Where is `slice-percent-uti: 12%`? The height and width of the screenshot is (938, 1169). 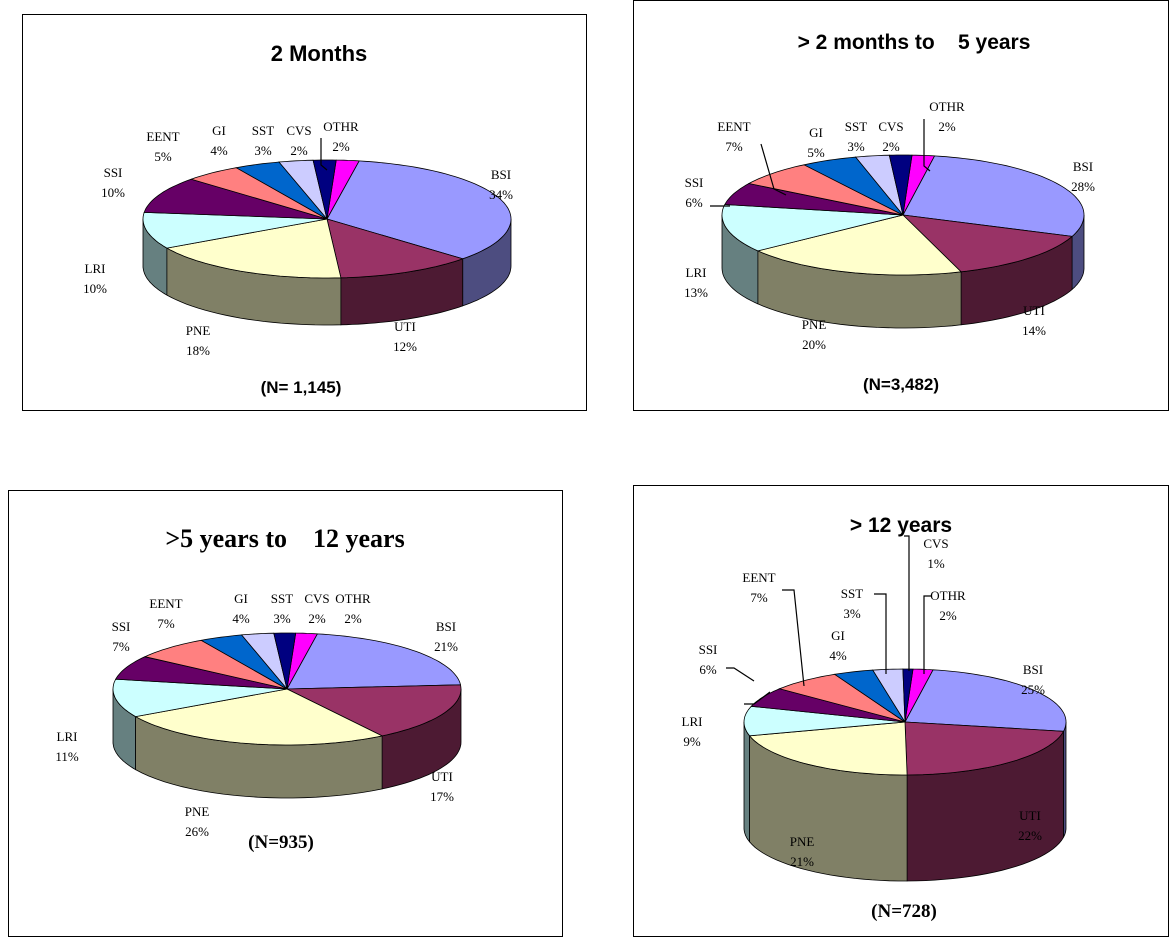 slice-percent-uti: 12% is located at coordinates (405, 346).